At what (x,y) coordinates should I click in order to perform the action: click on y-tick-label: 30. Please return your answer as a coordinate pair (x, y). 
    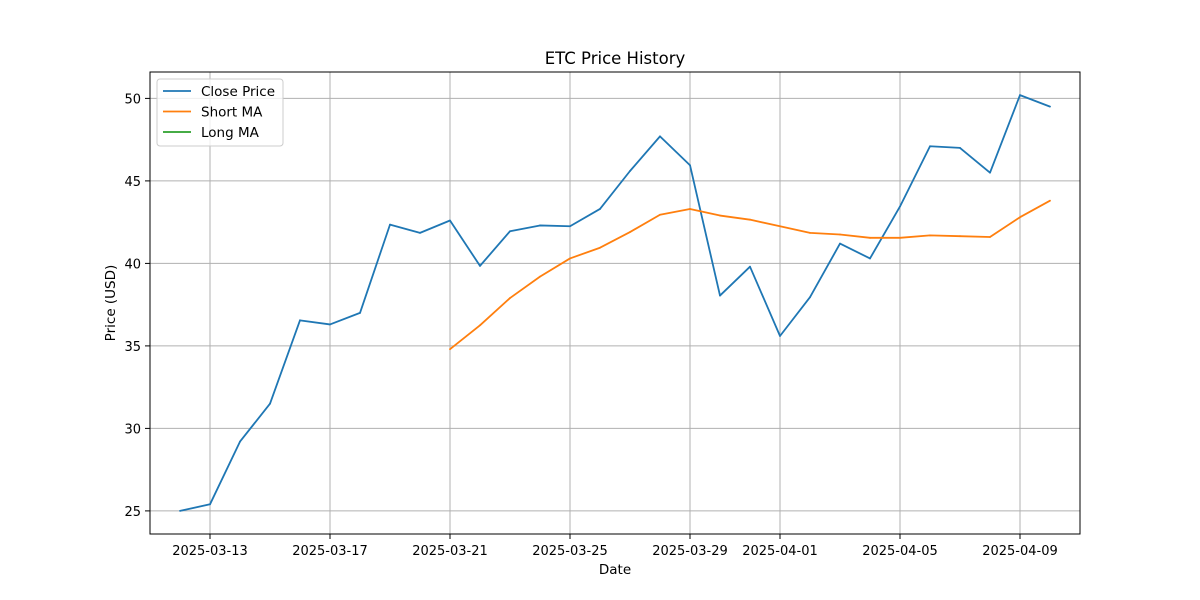
    Looking at the image, I should click on (132, 429).